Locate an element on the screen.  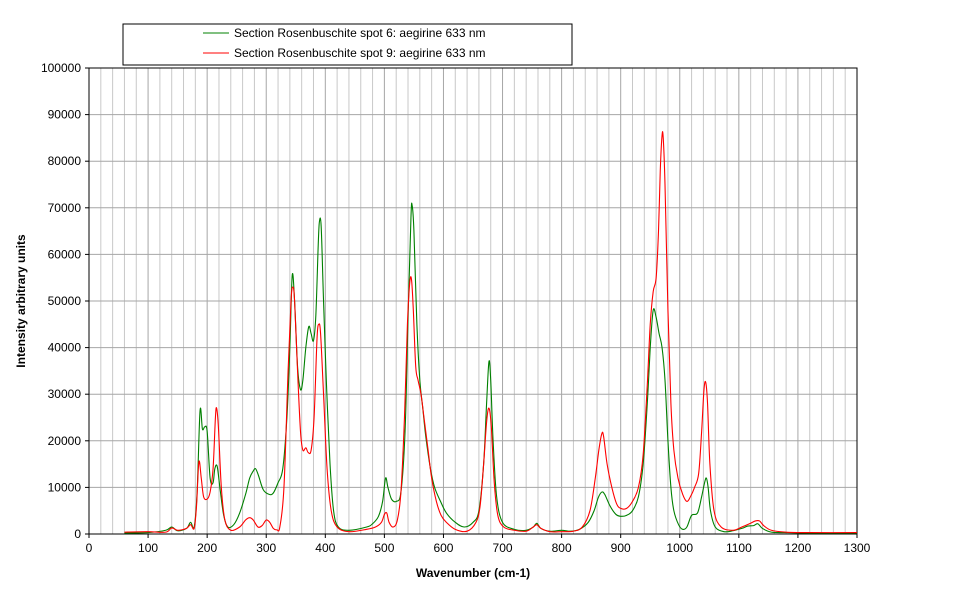
x-tick-label: 500 is located at coordinates (384, 548).